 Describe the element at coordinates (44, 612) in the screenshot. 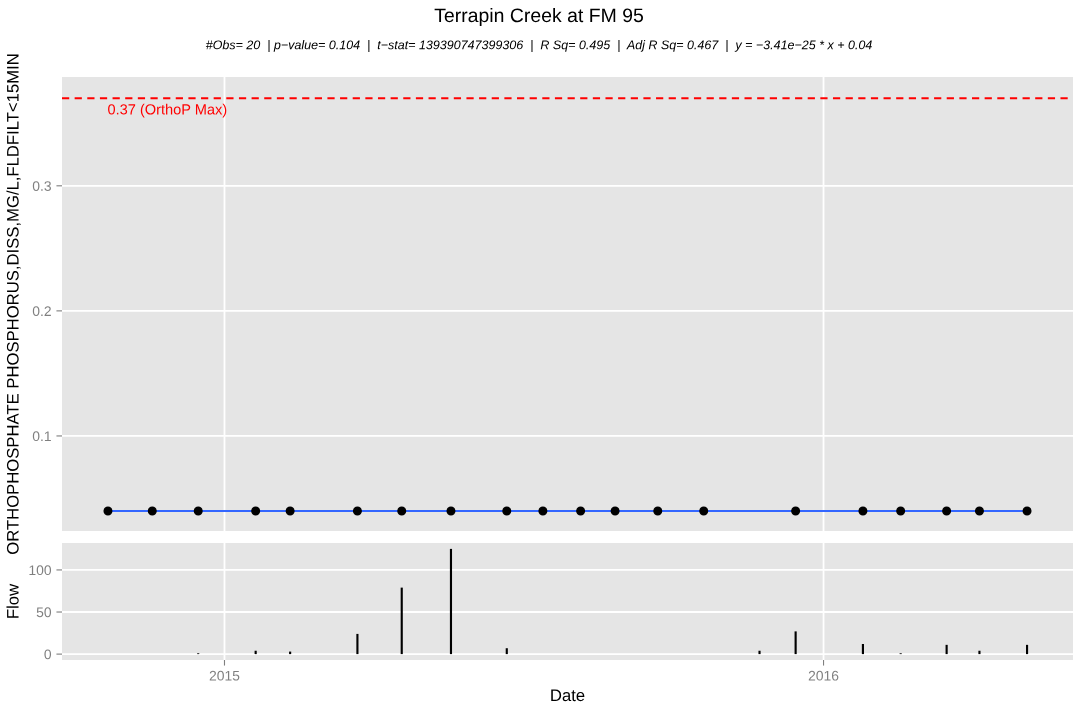

I see `y-tick-label: 50` at that location.